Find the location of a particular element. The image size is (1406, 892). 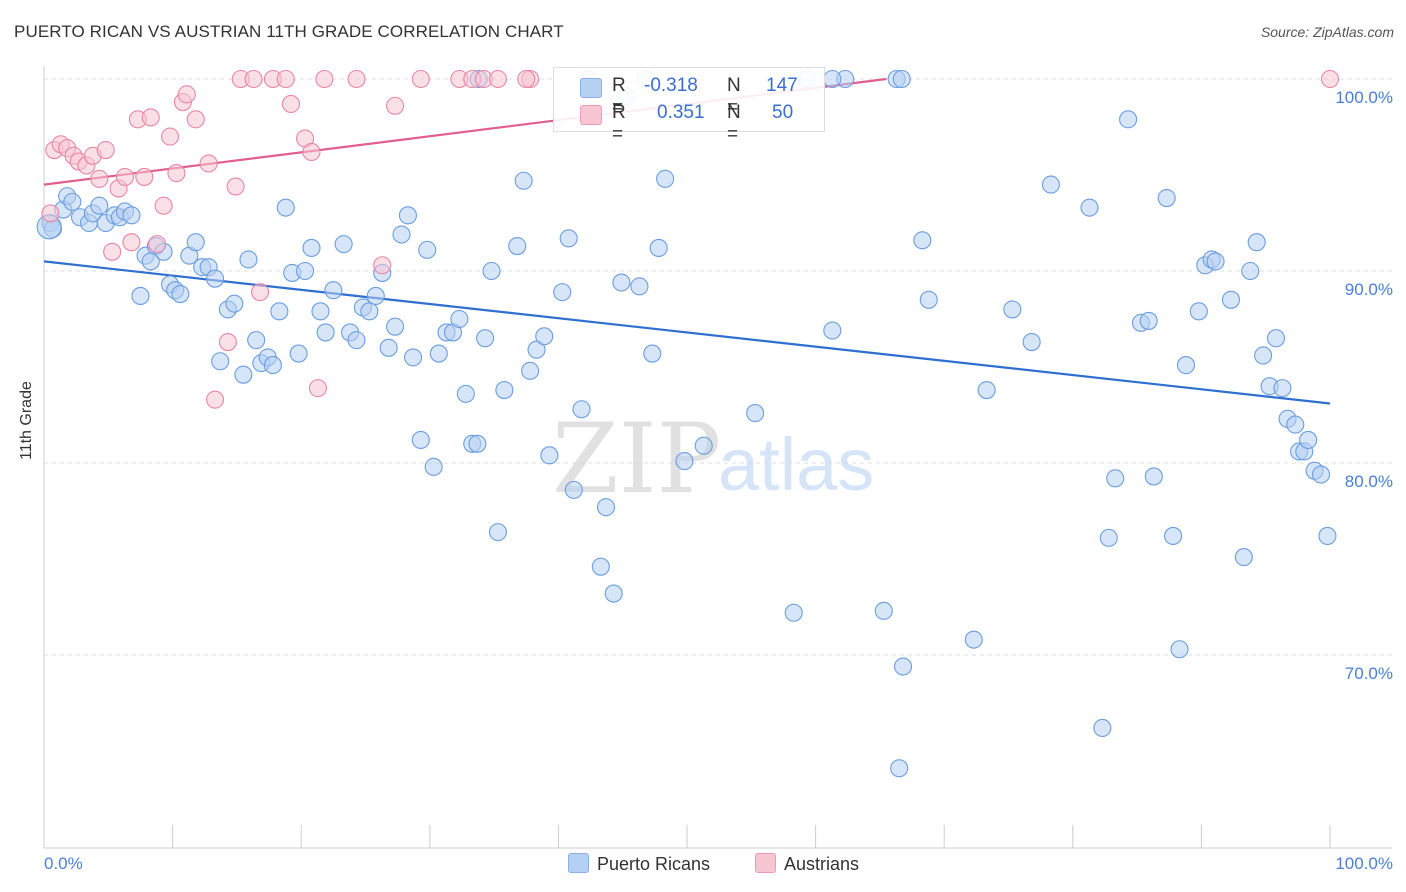

legend-r-label: R = is located at coordinates (619, 123).